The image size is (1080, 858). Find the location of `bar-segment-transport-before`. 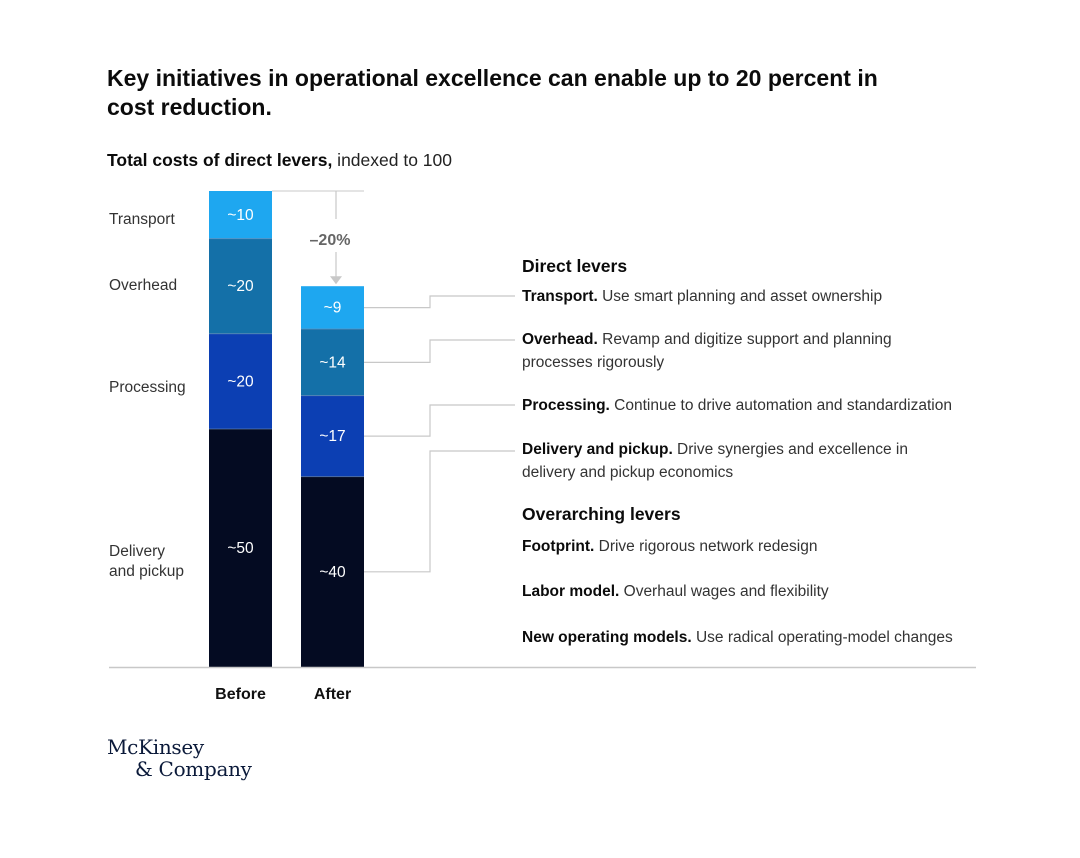

bar-segment-transport-before is located at coordinates (240, 215).